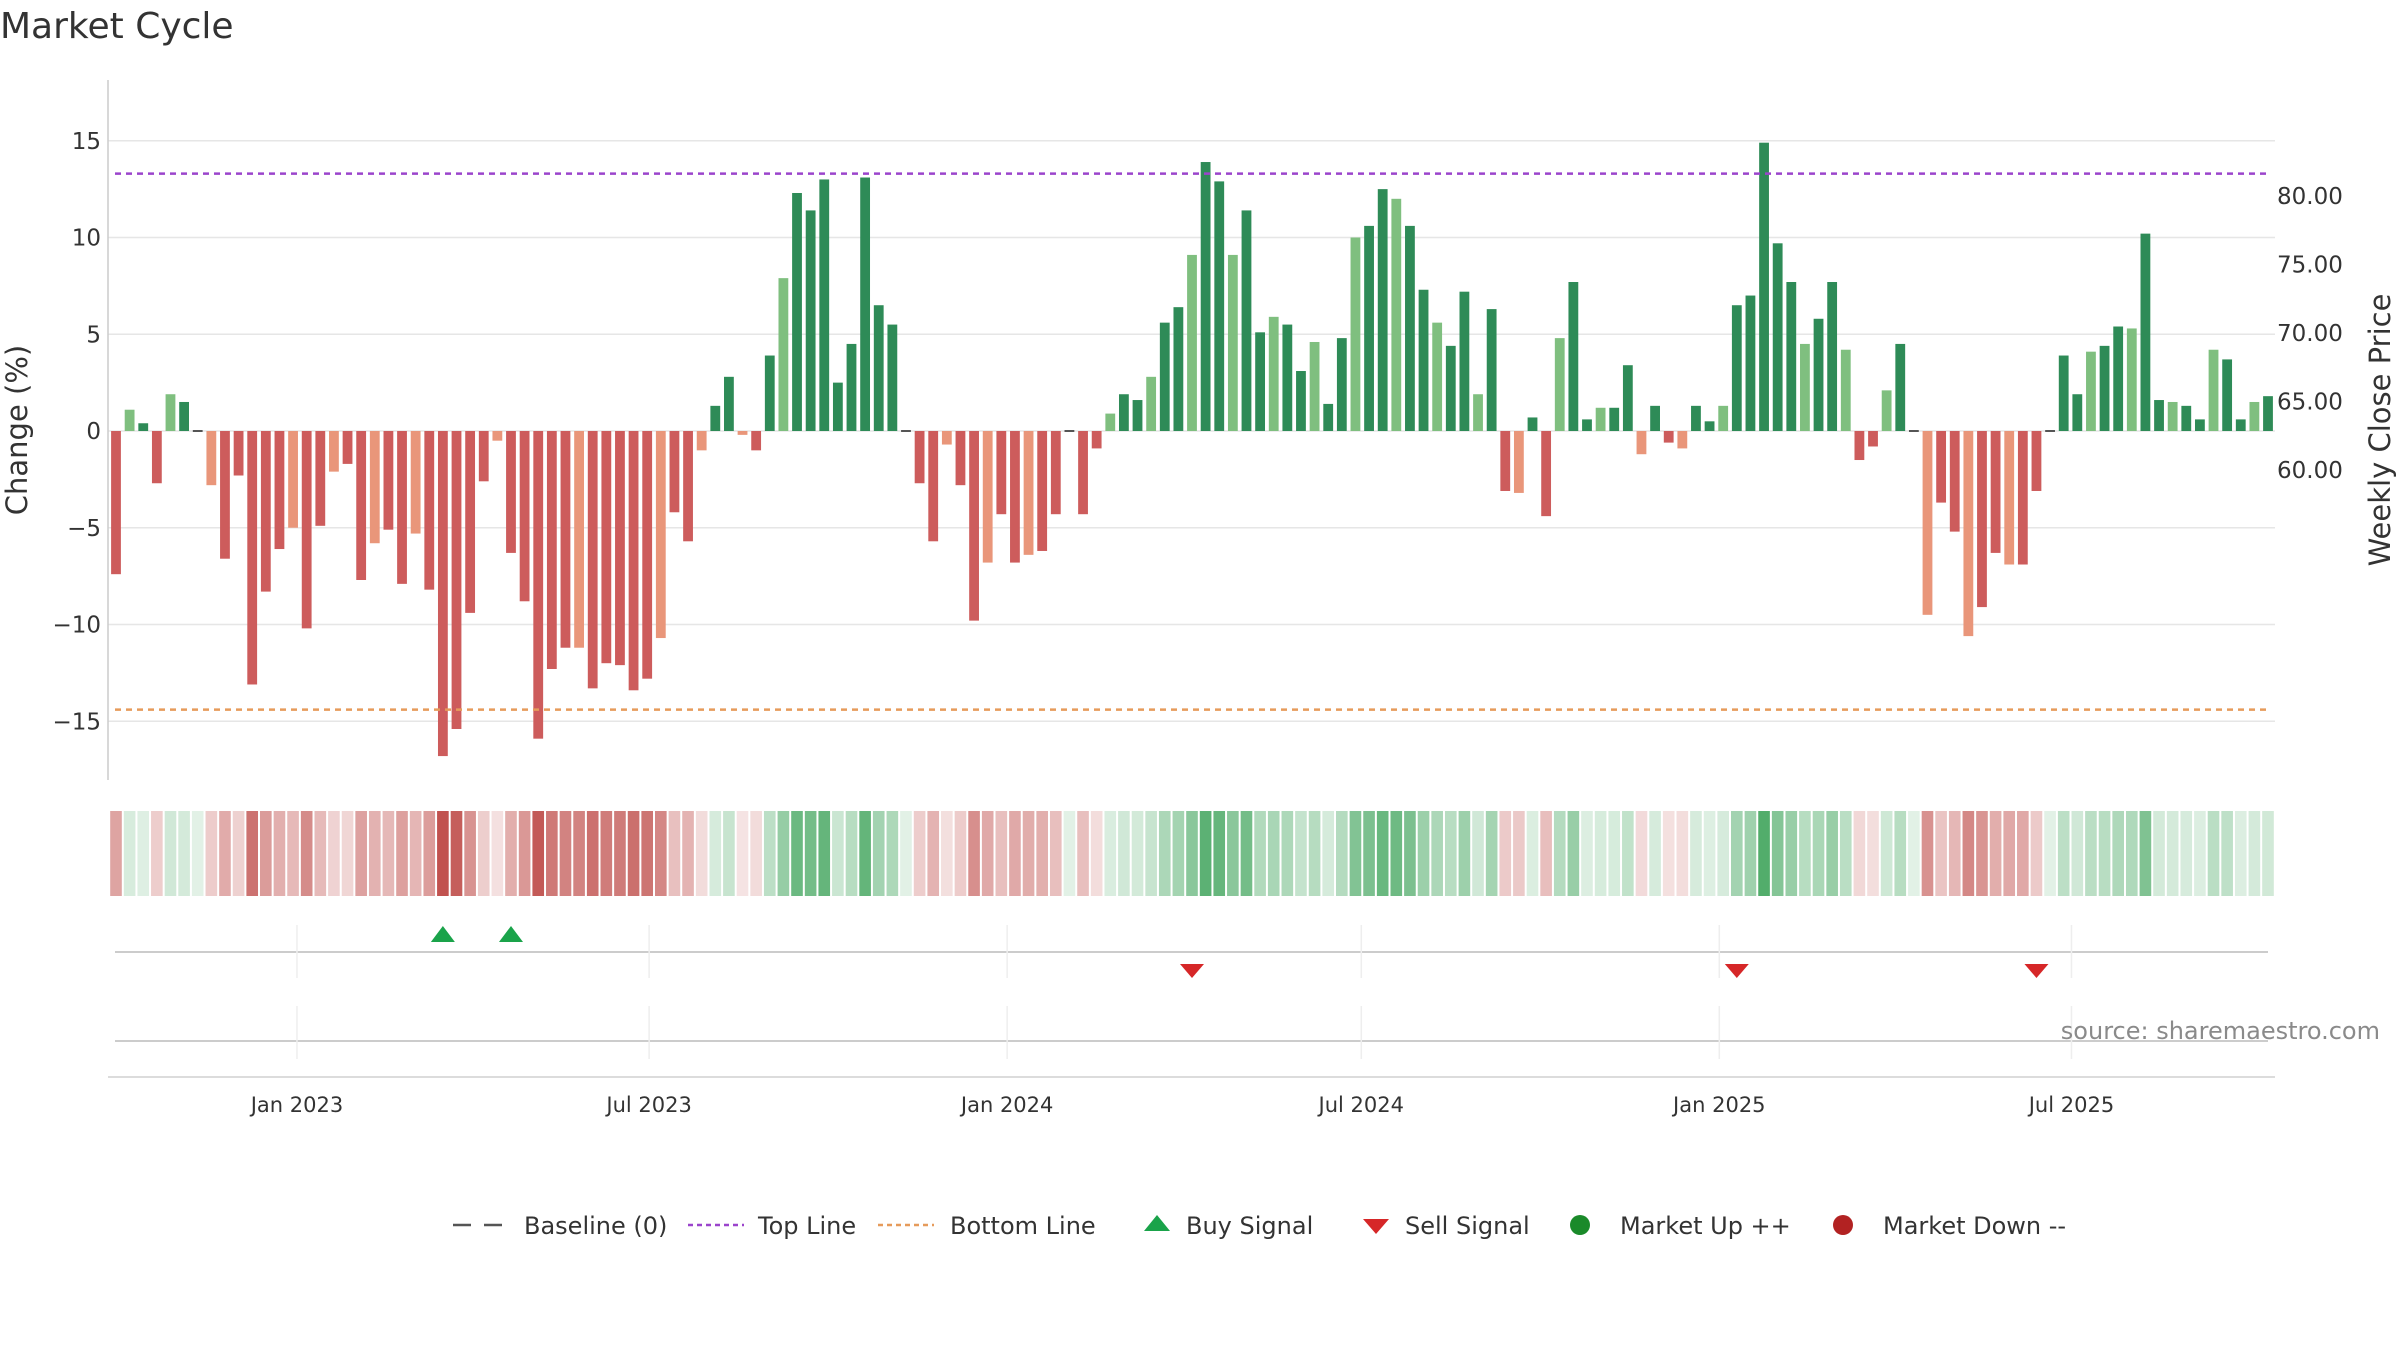  Describe the element at coordinates (1736, 971) in the screenshot. I see `sell-signal-marker` at that location.